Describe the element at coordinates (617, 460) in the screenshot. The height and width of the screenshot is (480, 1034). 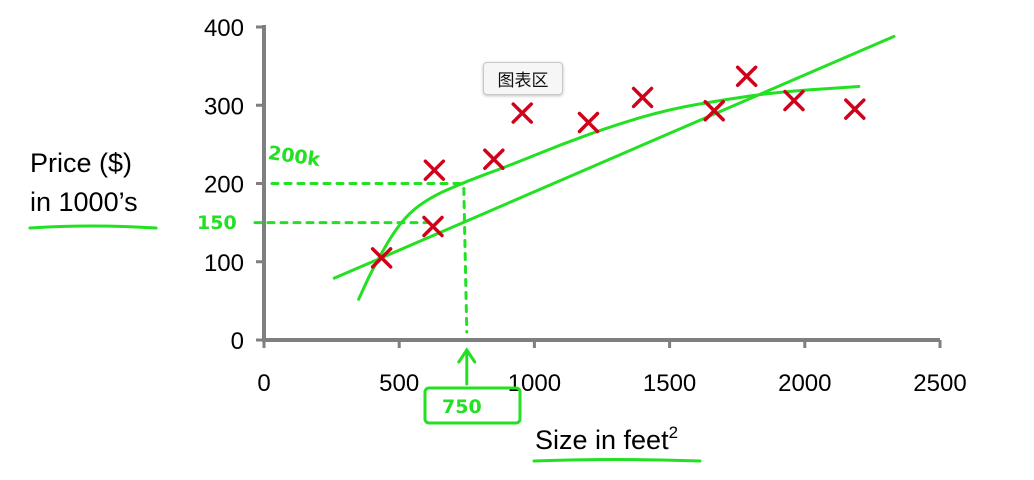
I see `x-label-underline` at that location.